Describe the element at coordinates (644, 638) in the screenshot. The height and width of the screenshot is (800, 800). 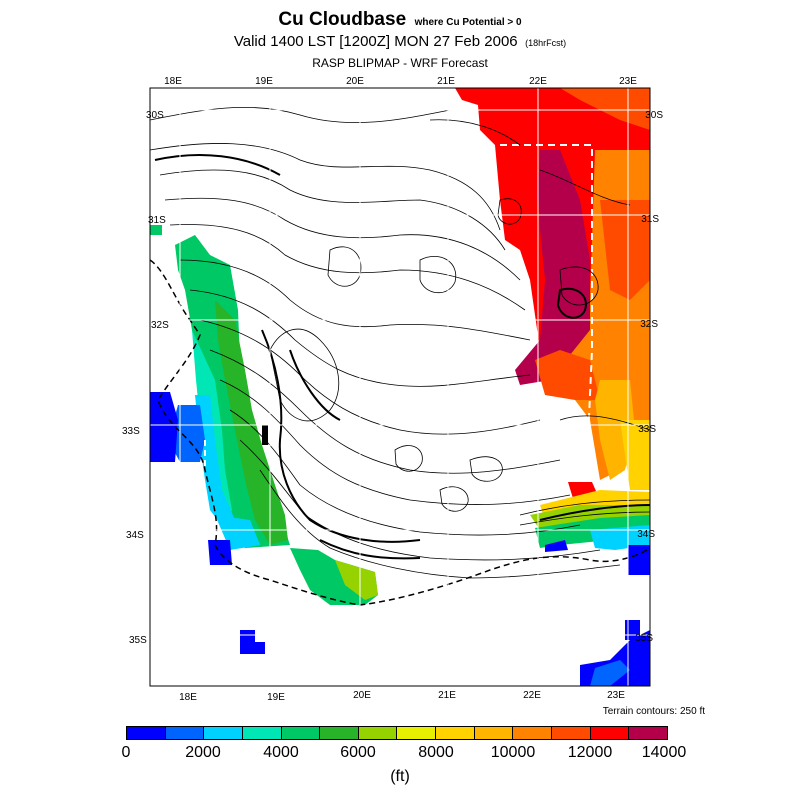
I see `lat-label-right-35s: 35S` at that location.